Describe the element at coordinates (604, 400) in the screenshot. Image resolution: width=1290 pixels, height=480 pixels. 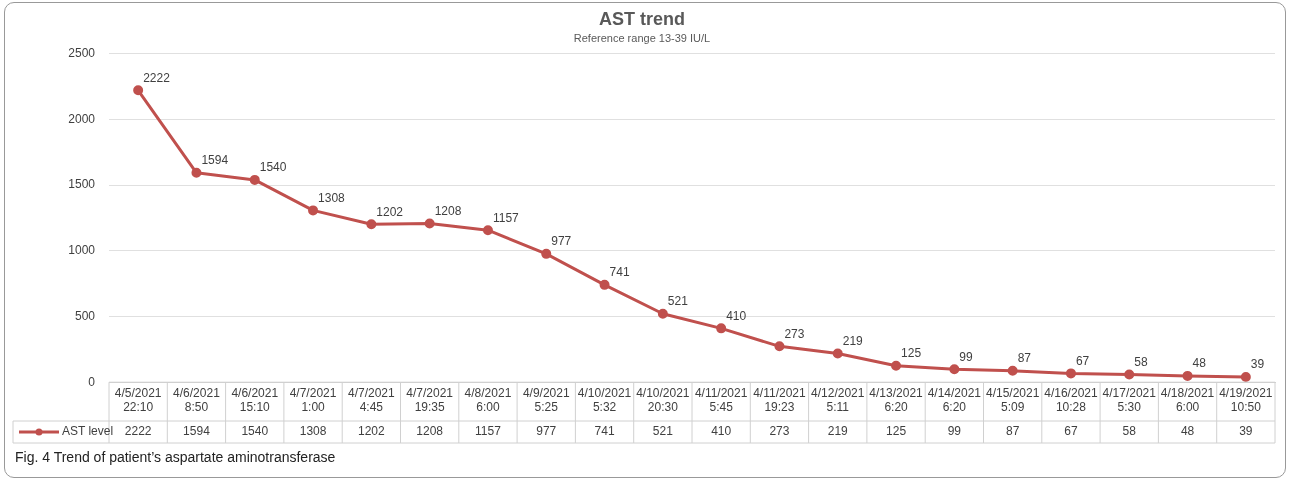
I see `x-tick-label: 4/10/2021 5:32` at that location.